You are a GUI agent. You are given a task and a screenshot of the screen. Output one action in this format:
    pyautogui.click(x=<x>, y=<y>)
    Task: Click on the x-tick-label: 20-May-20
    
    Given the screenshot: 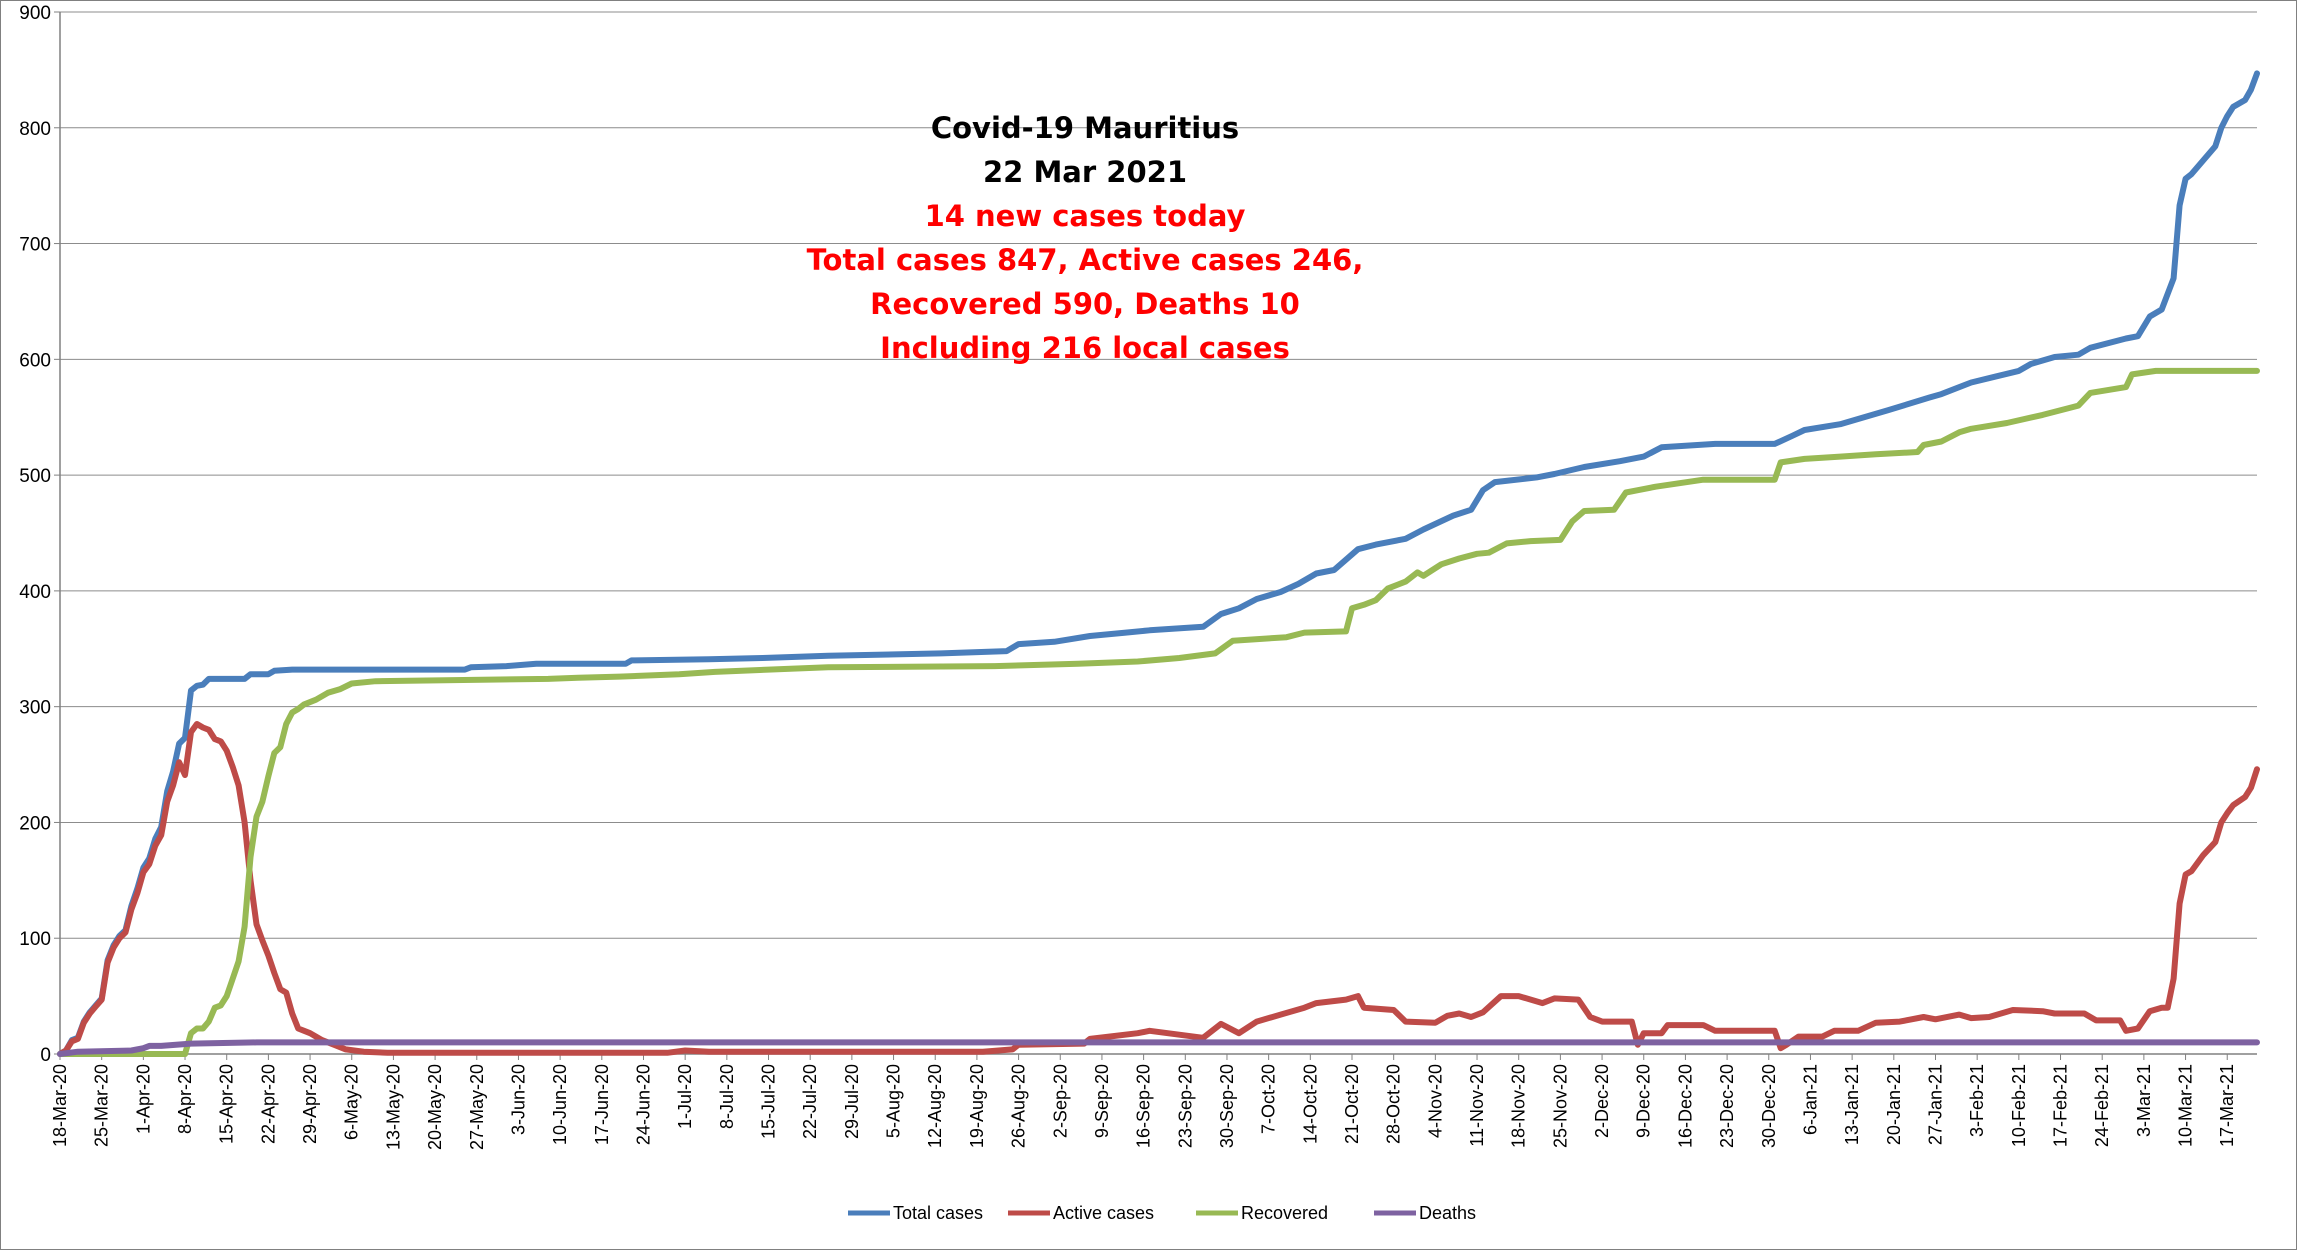 What is the action you would take?
    pyautogui.click(x=435, y=1107)
    